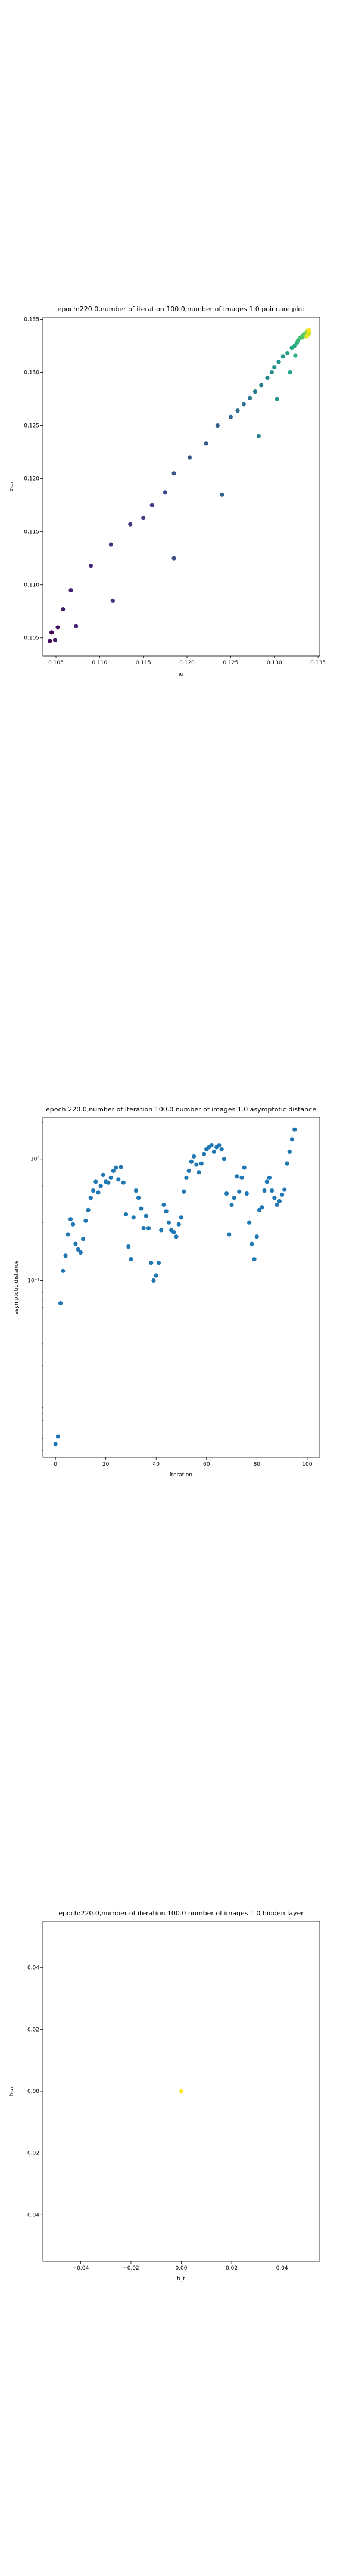 The image size is (343, 2576). I want to click on y-tick-label: 0.110, so click(32, 586).